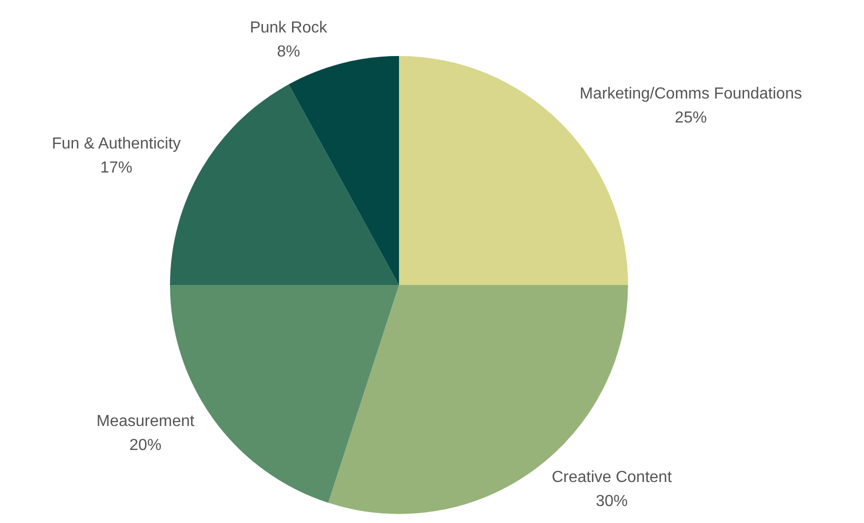 The width and height of the screenshot is (864, 523). Describe the element at coordinates (289, 27) in the screenshot. I see `slice-label: Punk Rock` at that location.